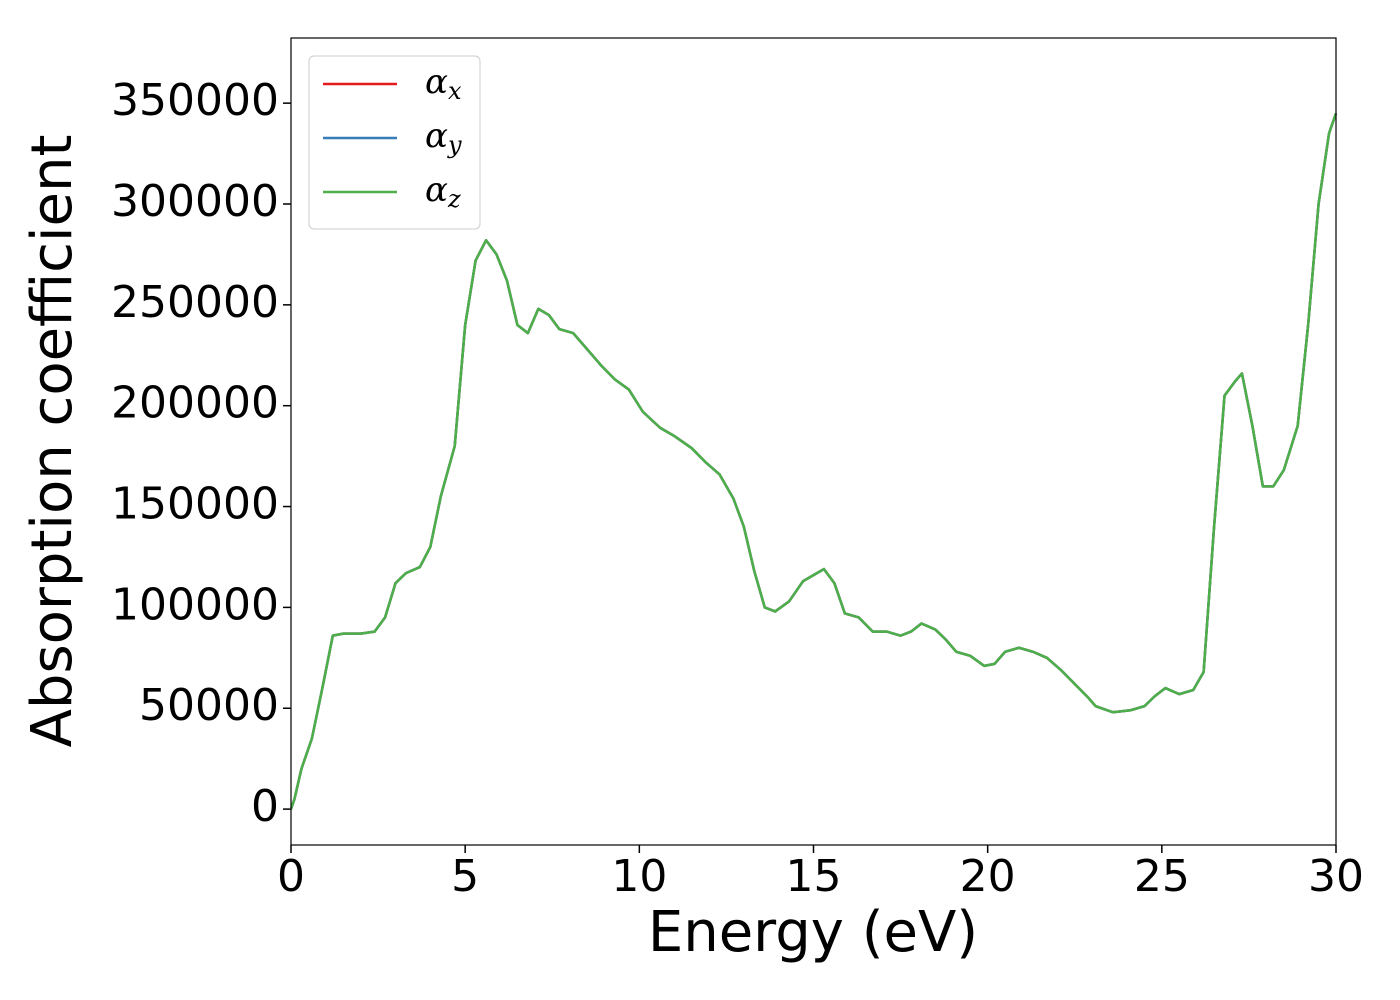  Describe the element at coordinates (52, 441) in the screenshot. I see `y-axis-label: Absorption coefficient` at that location.